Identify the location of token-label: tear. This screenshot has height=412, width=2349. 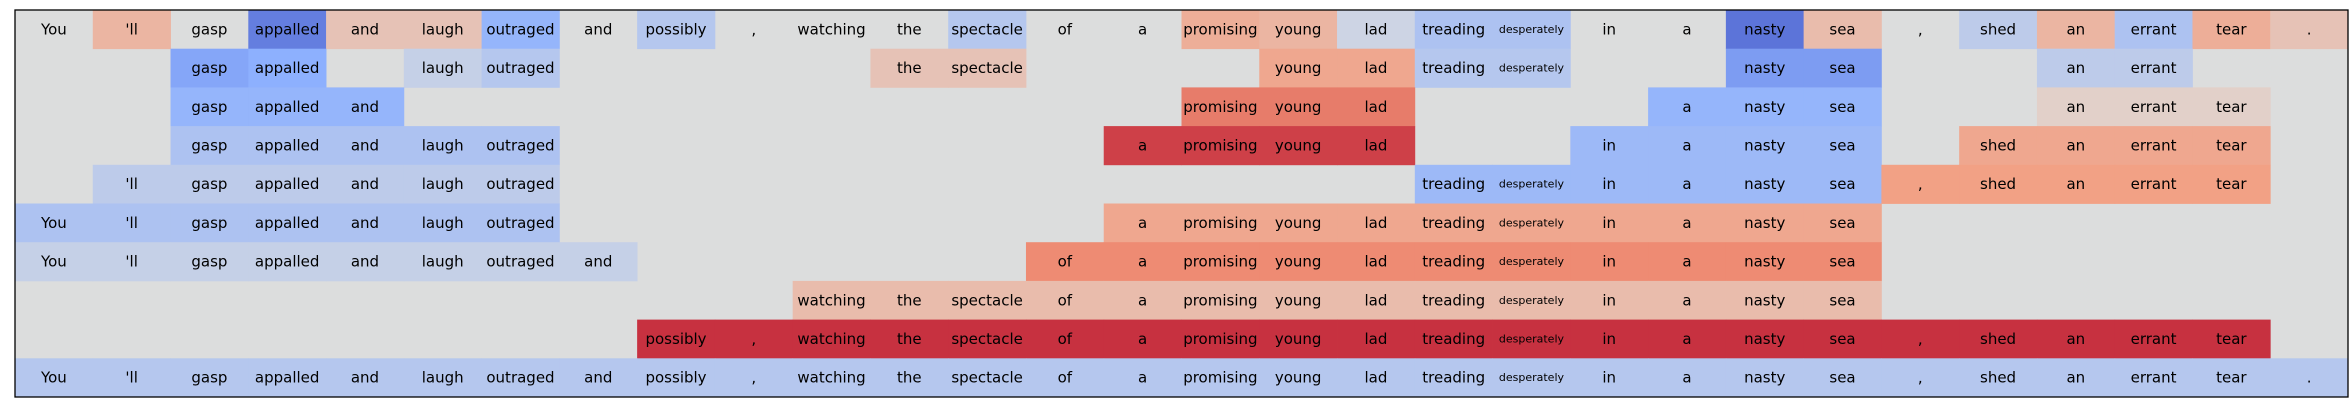
(2231, 29).